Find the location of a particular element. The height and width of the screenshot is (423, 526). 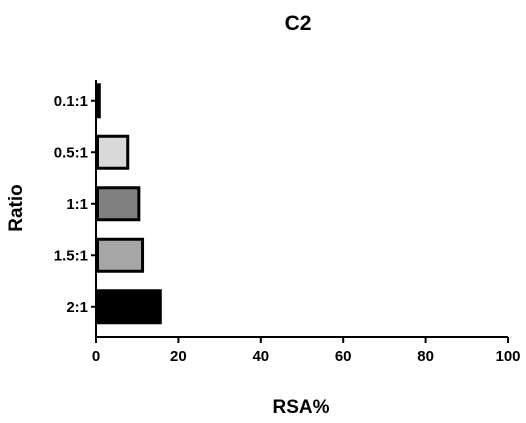

bars-group is located at coordinates (129, 204).